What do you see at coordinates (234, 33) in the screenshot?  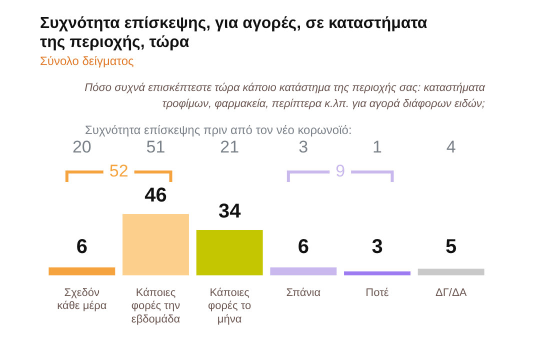 I see `chart-title: Συχνότητα επίσκεψης, για αγορές, σε καταστήματα της περιοχής, τώρα` at bounding box center [234, 33].